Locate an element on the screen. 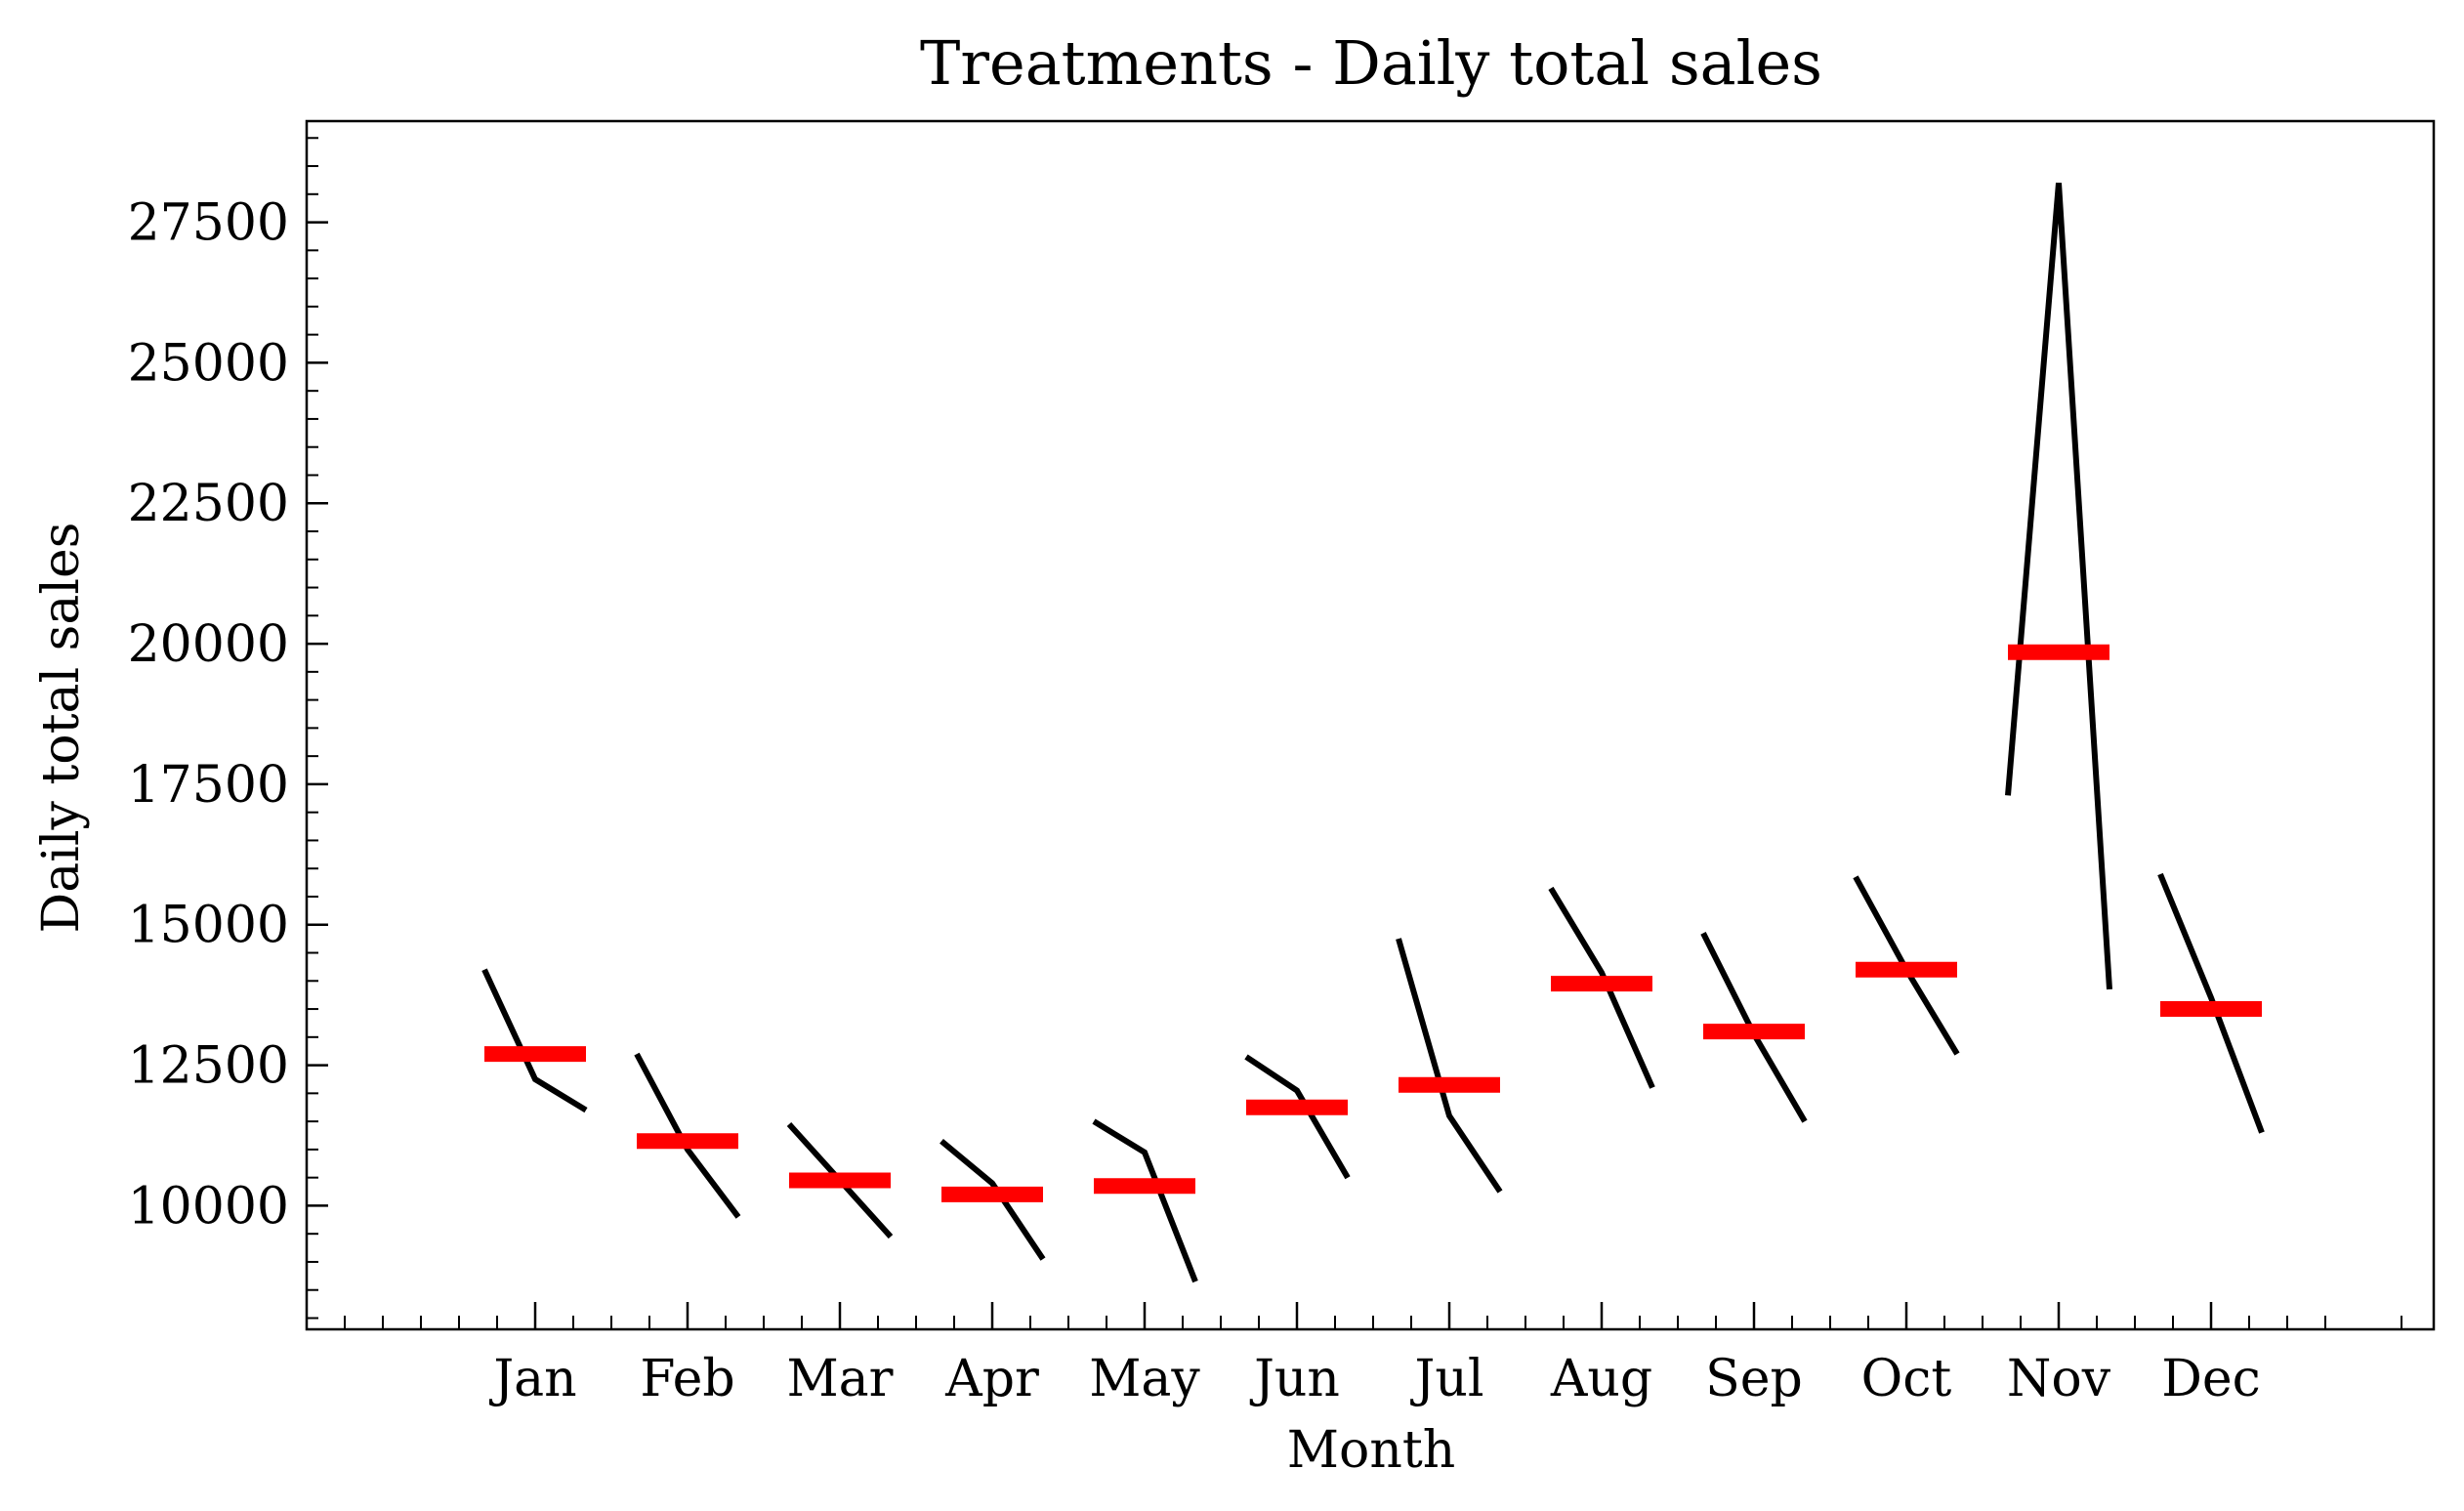 Image resolution: width=2464 pixels, height=1511 pixels. y-tick-label: 12500 is located at coordinates (208, 1066).